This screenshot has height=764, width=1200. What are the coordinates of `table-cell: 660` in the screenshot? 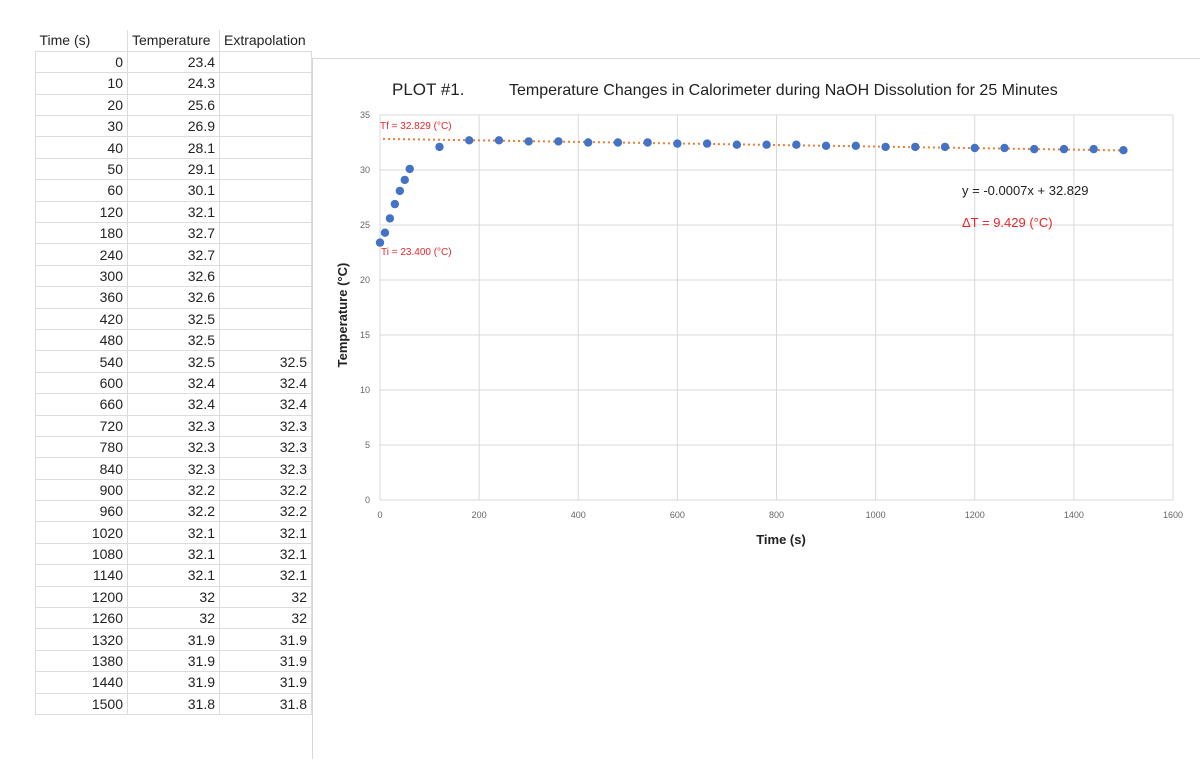 It's located at (81, 404).